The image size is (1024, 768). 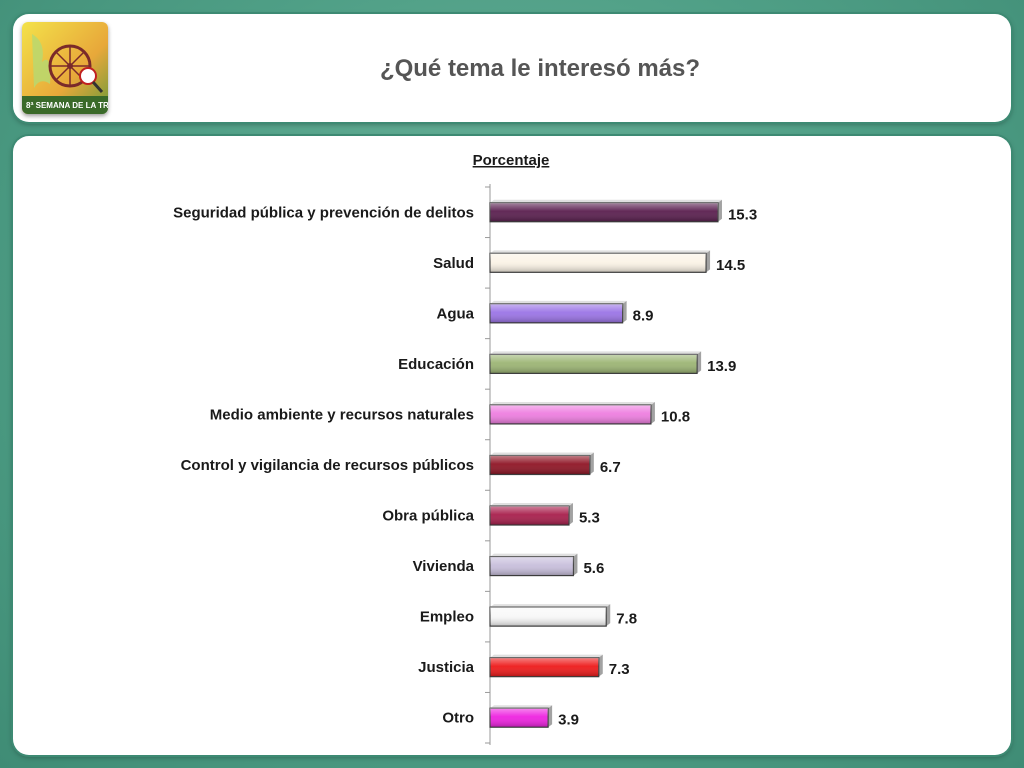 I want to click on chart-title: Porcentaje, so click(x=511, y=160).